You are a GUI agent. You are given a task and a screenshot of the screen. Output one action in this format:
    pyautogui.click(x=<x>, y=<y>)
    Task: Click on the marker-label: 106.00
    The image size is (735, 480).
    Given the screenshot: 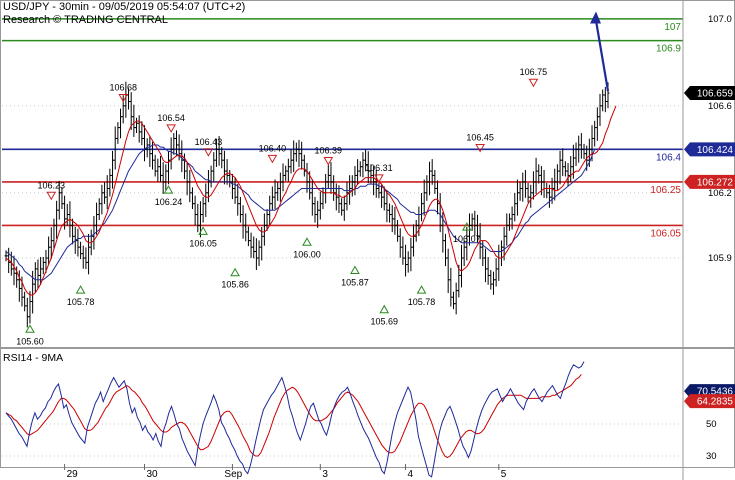 What is the action you would take?
    pyautogui.click(x=307, y=254)
    